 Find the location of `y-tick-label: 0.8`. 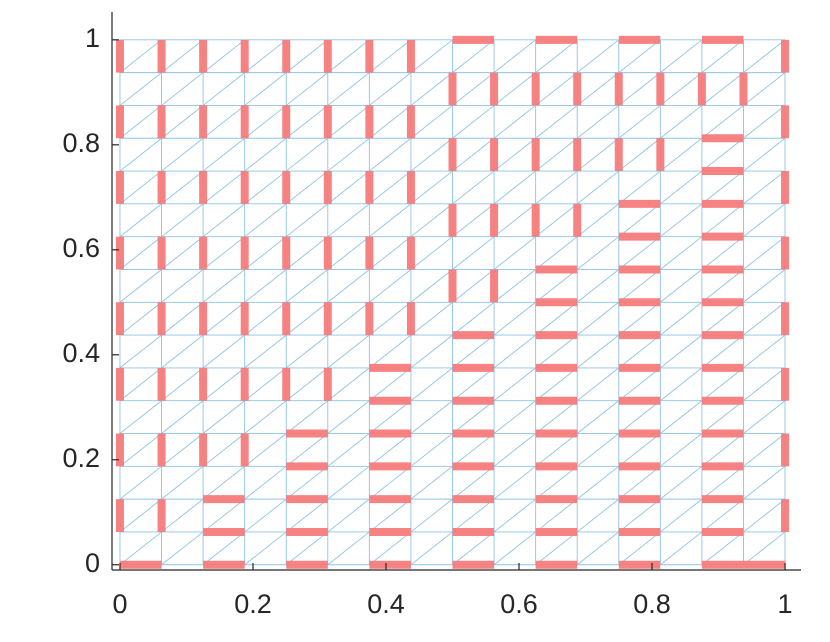

y-tick-label: 0.8 is located at coordinates (81, 143).